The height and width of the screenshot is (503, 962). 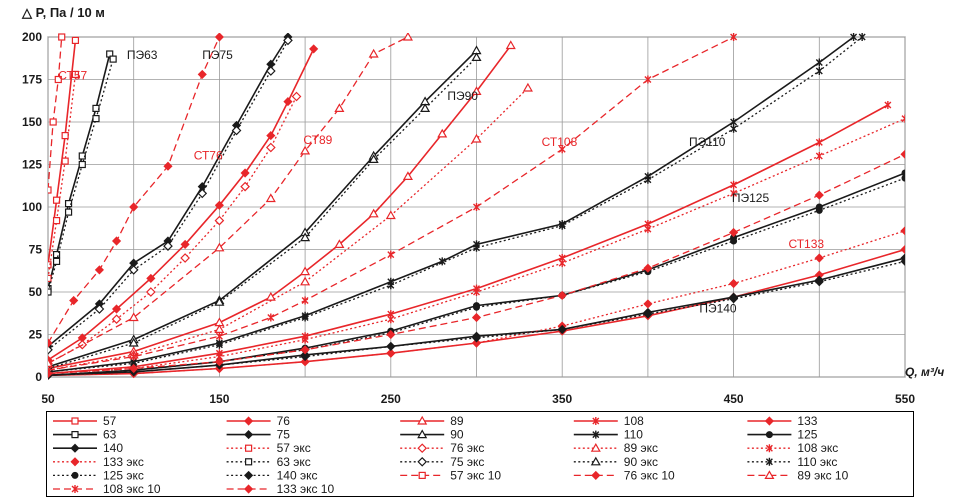 I want to click on series-57-экс, so click(x=64, y=176).